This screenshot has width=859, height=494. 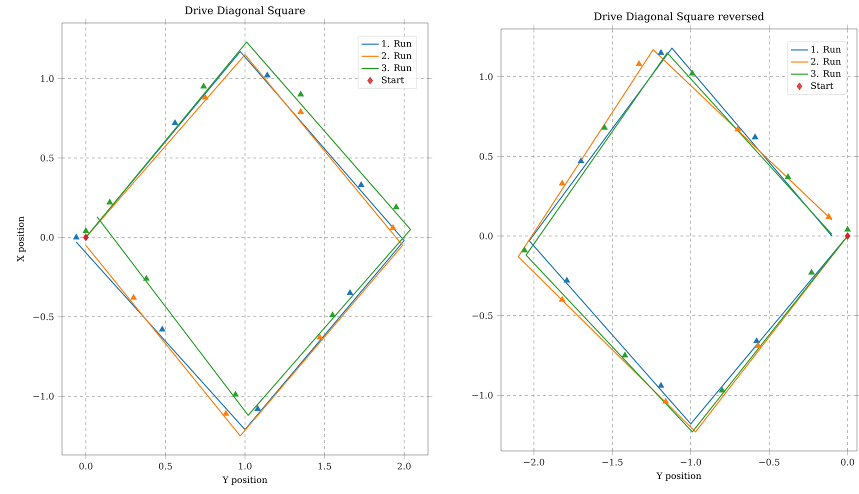 What do you see at coordinates (245, 466) in the screenshot?
I see `x-tick-label: 1.0` at bounding box center [245, 466].